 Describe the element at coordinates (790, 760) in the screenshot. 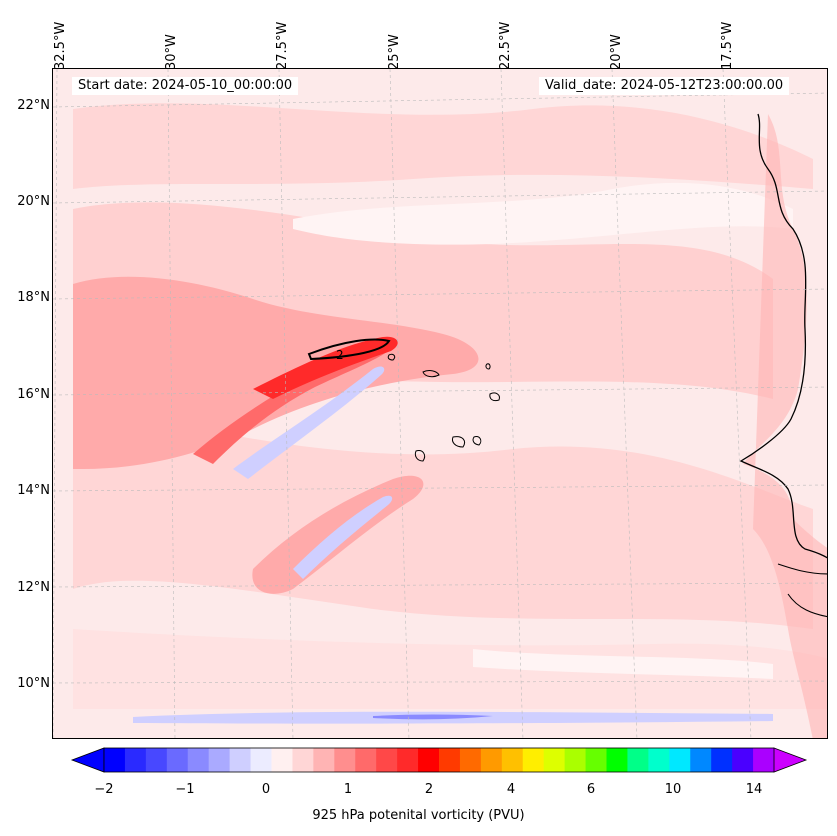

I see `colorbar-max-arrow` at that location.